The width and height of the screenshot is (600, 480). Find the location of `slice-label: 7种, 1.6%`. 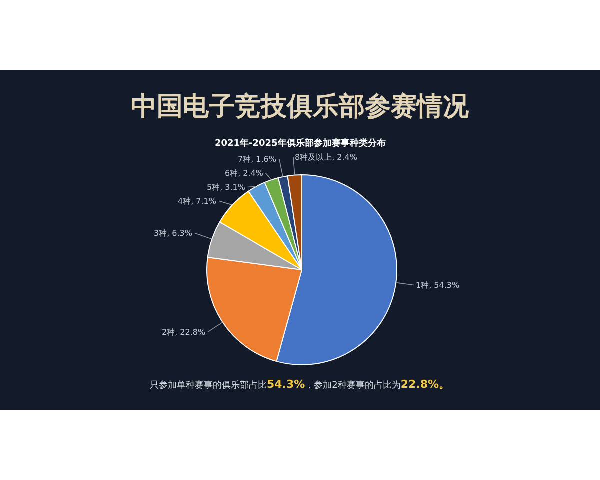

slice-label: 7种, 1.6% is located at coordinates (257, 159).